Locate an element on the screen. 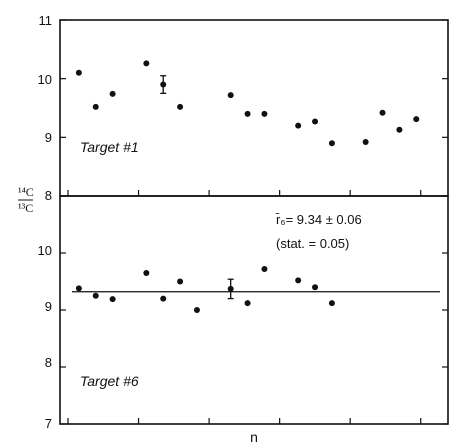 This screenshot has width=459, height=446. y-axis-title-denominator: ¹³C is located at coordinates (25, 208).